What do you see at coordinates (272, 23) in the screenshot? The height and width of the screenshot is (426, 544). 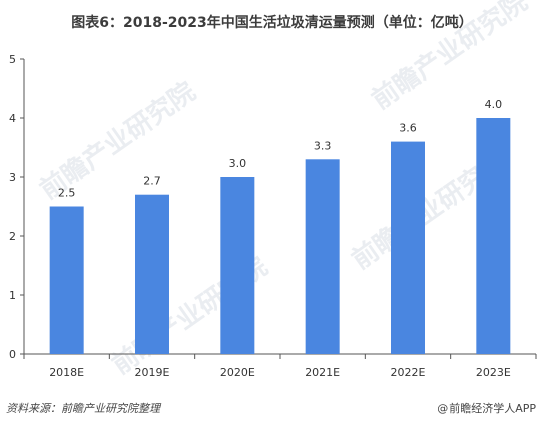 I see `chart-title: 图表6：2018-2023年中国生活垃圾清运量预测（单位：亿吨）` at bounding box center [272, 23].